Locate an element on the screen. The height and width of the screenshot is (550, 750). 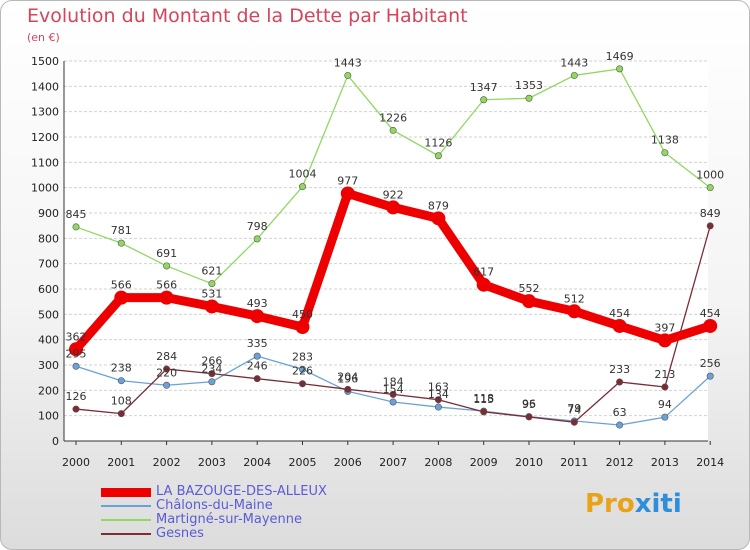
data-label: 96 is located at coordinates (529, 404).